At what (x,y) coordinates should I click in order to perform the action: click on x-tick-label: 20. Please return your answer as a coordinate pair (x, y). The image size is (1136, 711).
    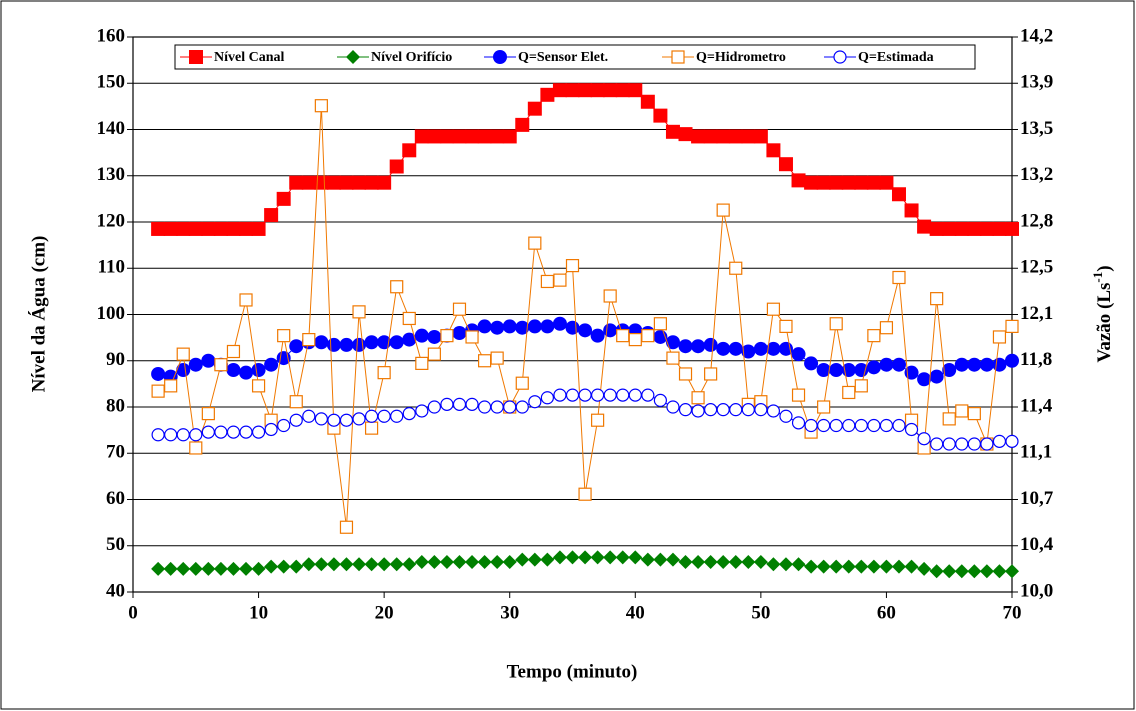
    Looking at the image, I should click on (384, 612).